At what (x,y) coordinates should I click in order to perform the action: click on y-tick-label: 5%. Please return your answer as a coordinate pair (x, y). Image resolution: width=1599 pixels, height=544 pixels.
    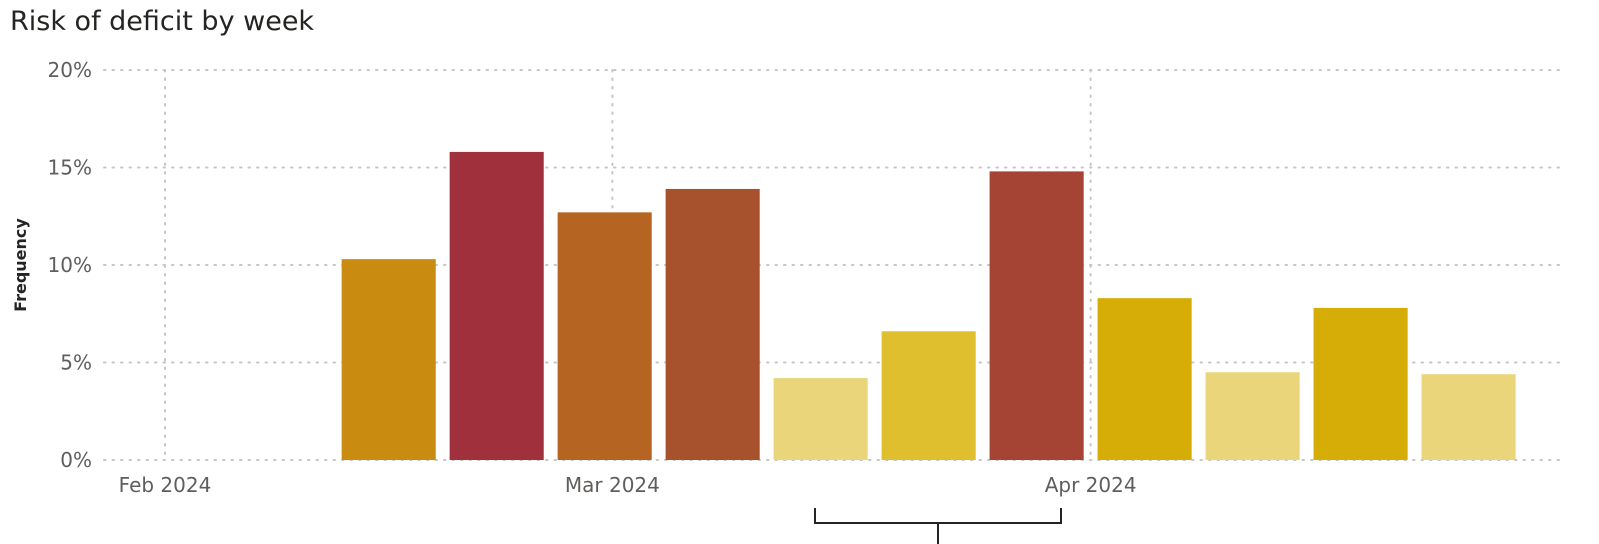
    Looking at the image, I should click on (76, 363).